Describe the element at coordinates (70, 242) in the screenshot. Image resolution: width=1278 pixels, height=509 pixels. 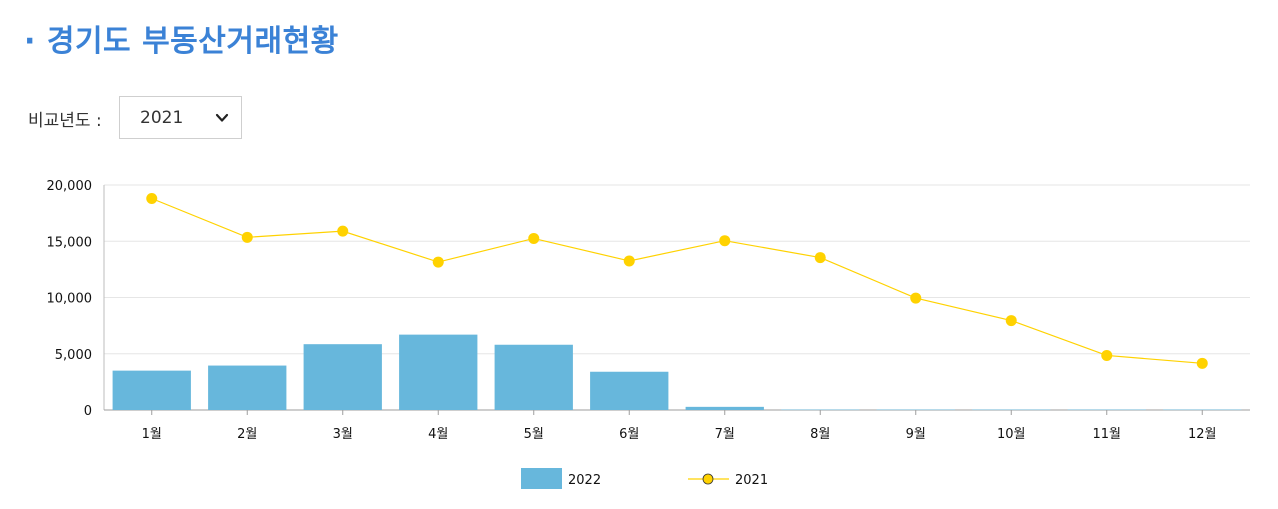
I see `y-tick-label: 15,000` at that location.